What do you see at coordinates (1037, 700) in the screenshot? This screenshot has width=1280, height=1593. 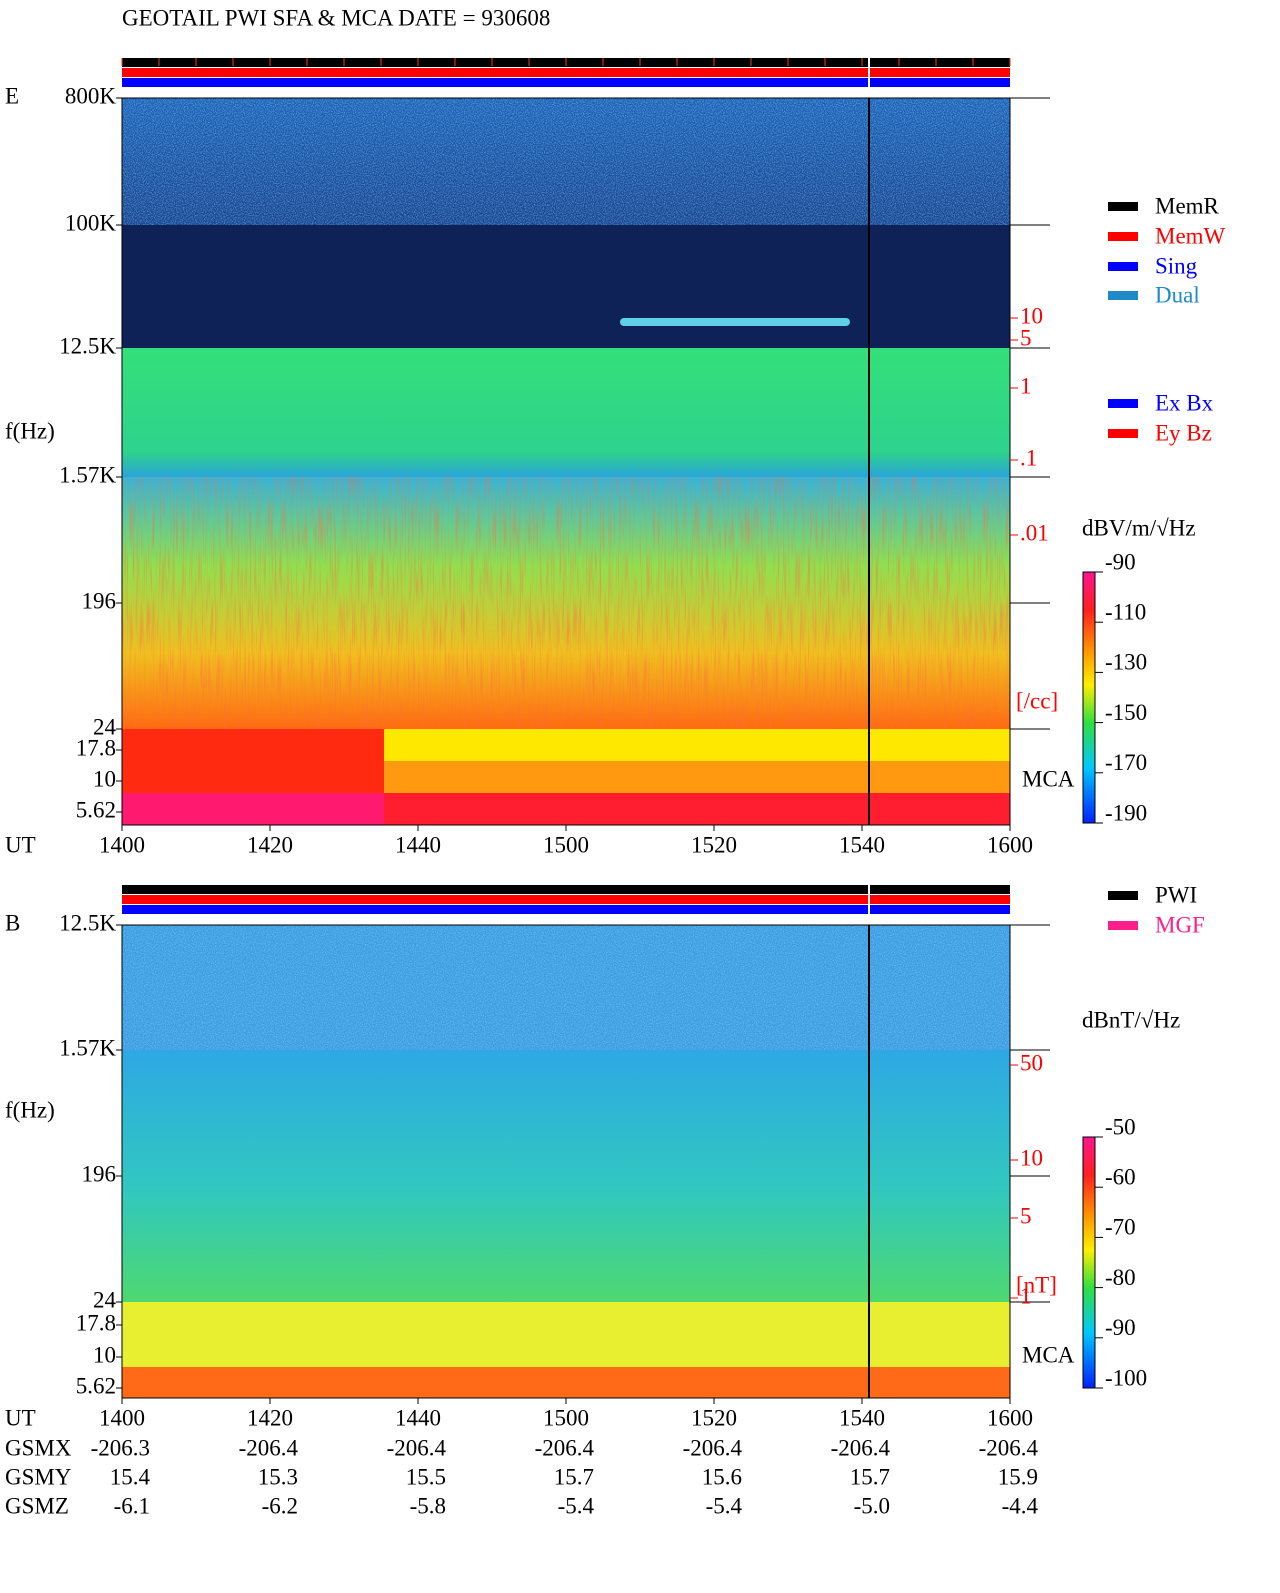 I see `right-unit: [/cc]` at bounding box center [1037, 700].